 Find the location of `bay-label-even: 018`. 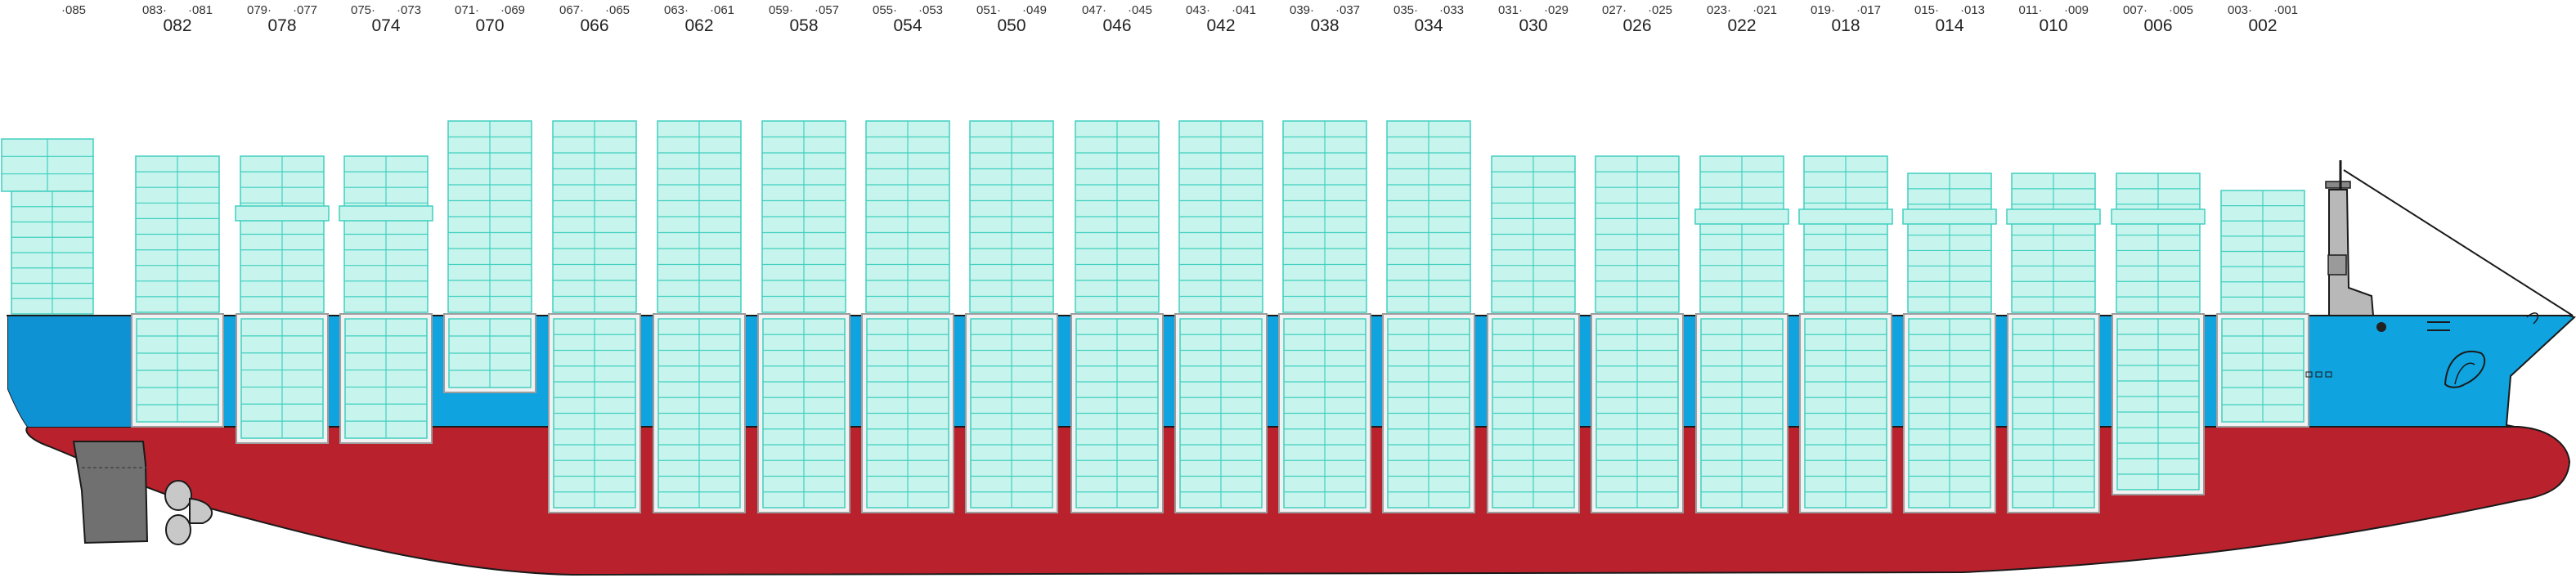

bay-label-even: 018 is located at coordinates (1846, 25).